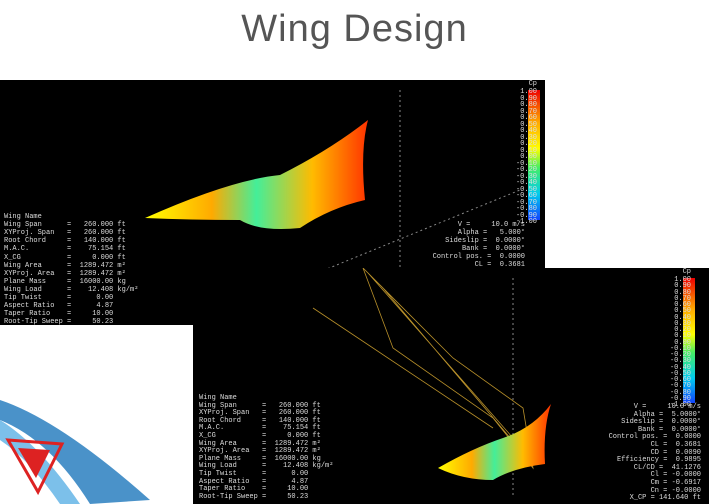 This screenshot has height=504, width=709. I want to click on info-line: Cn = -0.0000, so click(675, 490).